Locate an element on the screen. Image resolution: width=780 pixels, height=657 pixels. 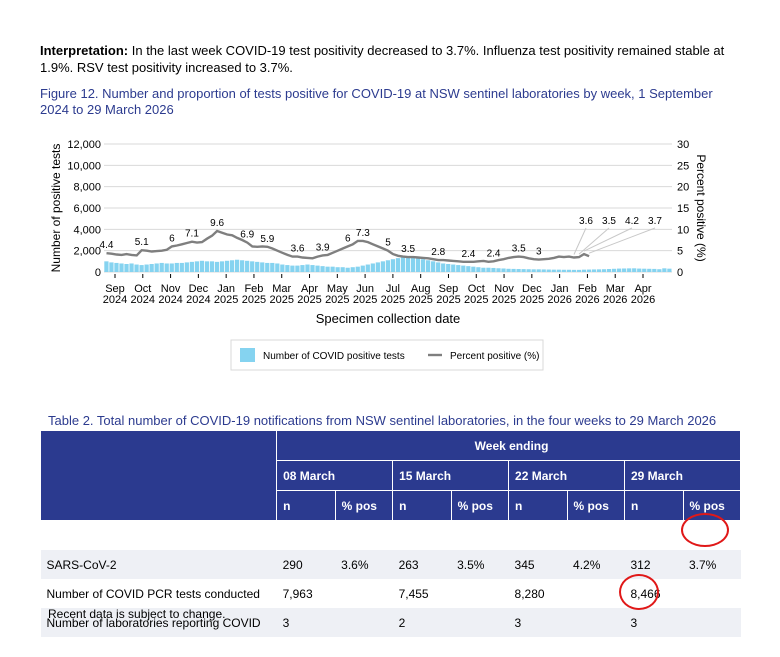
y2-tick-label: 30 is located at coordinates (683, 145).